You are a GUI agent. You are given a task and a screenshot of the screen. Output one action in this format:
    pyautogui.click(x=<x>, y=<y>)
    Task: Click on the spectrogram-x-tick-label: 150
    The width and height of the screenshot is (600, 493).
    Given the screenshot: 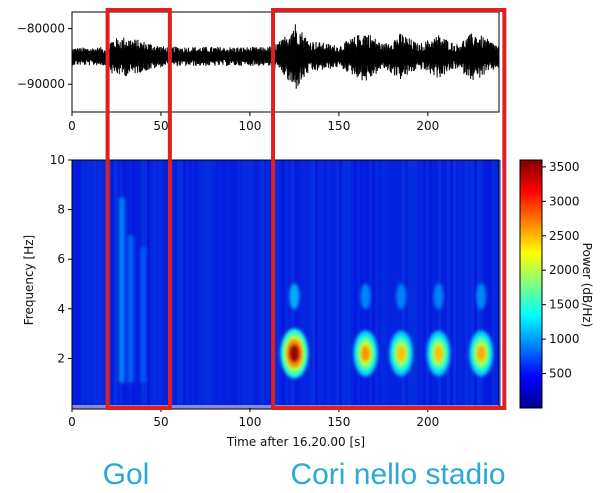 What is the action you would take?
    pyautogui.click(x=338, y=422)
    